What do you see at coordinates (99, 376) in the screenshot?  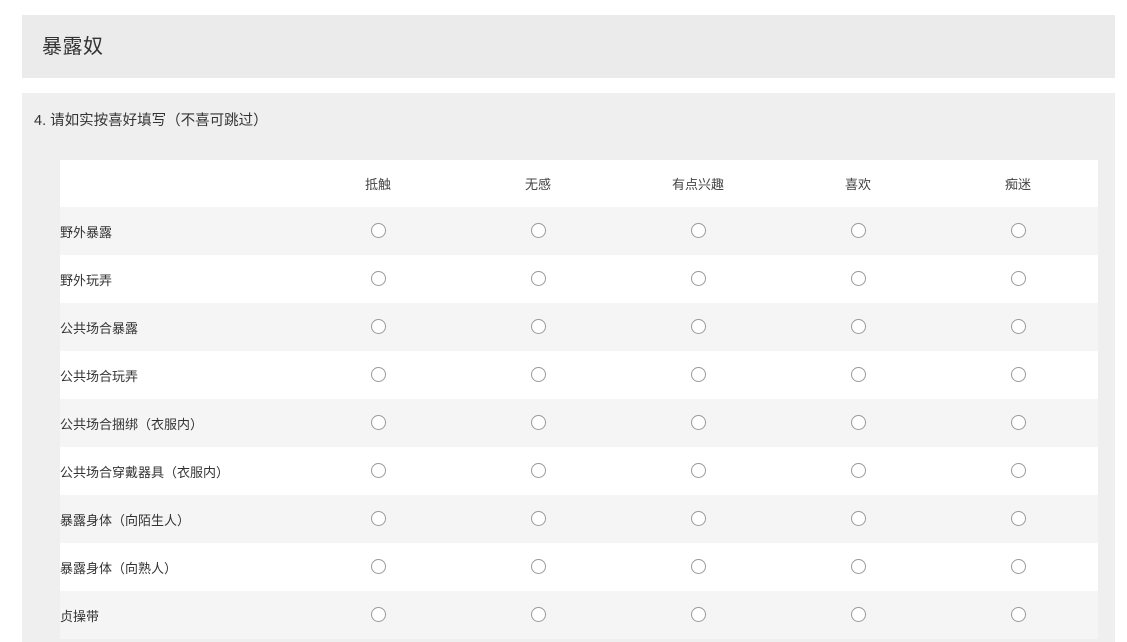 I see `matrix-row-label: 公共场合玩弄` at bounding box center [99, 376].